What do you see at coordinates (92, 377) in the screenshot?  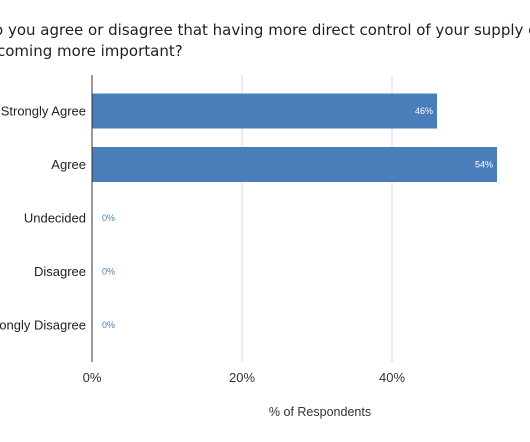 I see `x-tick-label-0: 0%` at bounding box center [92, 377].